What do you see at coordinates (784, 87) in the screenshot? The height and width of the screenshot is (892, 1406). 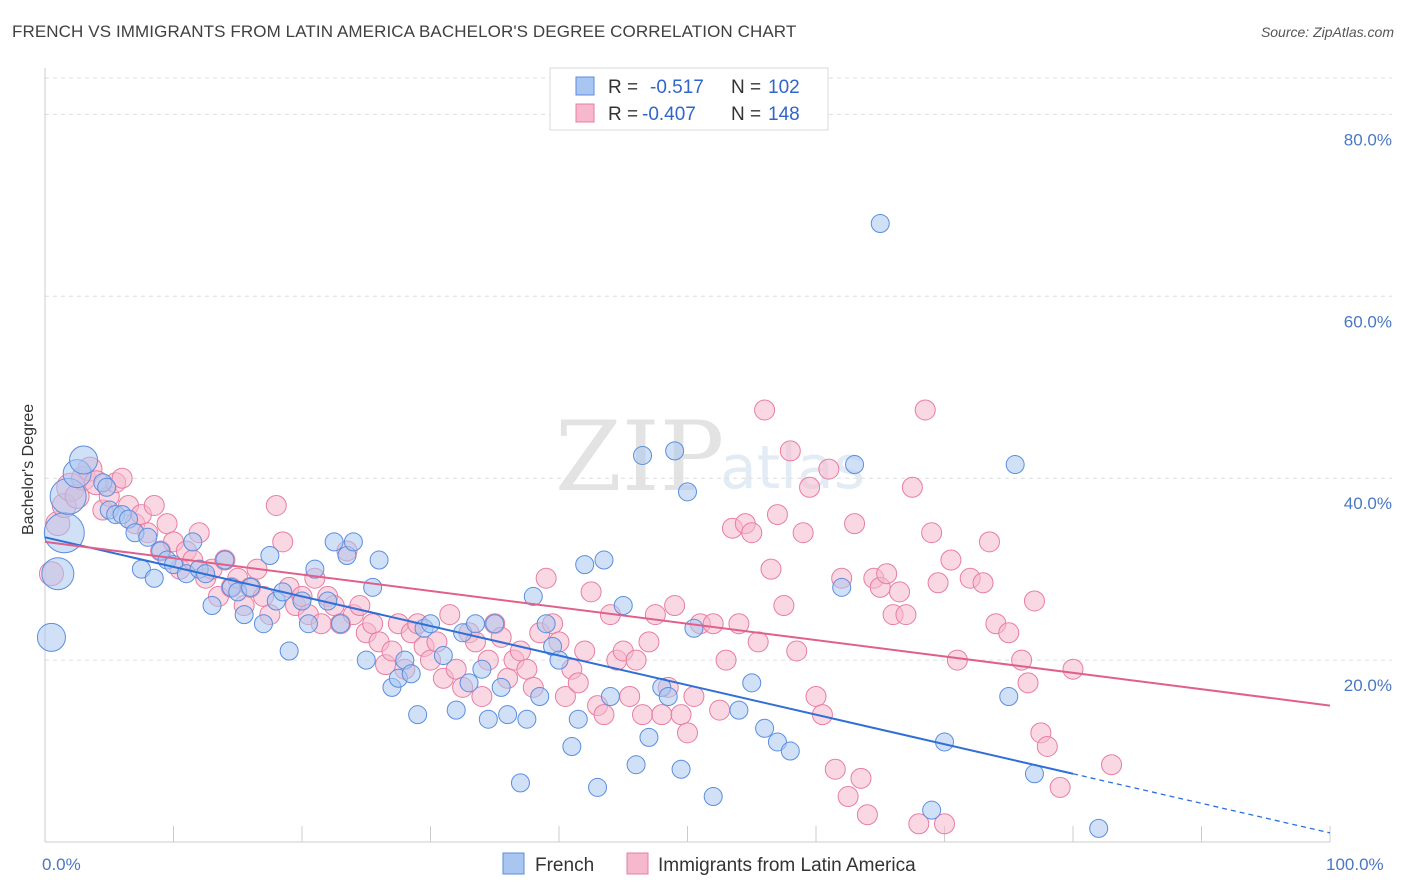 I see `legend-n-value-french: 102` at bounding box center [784, 87].